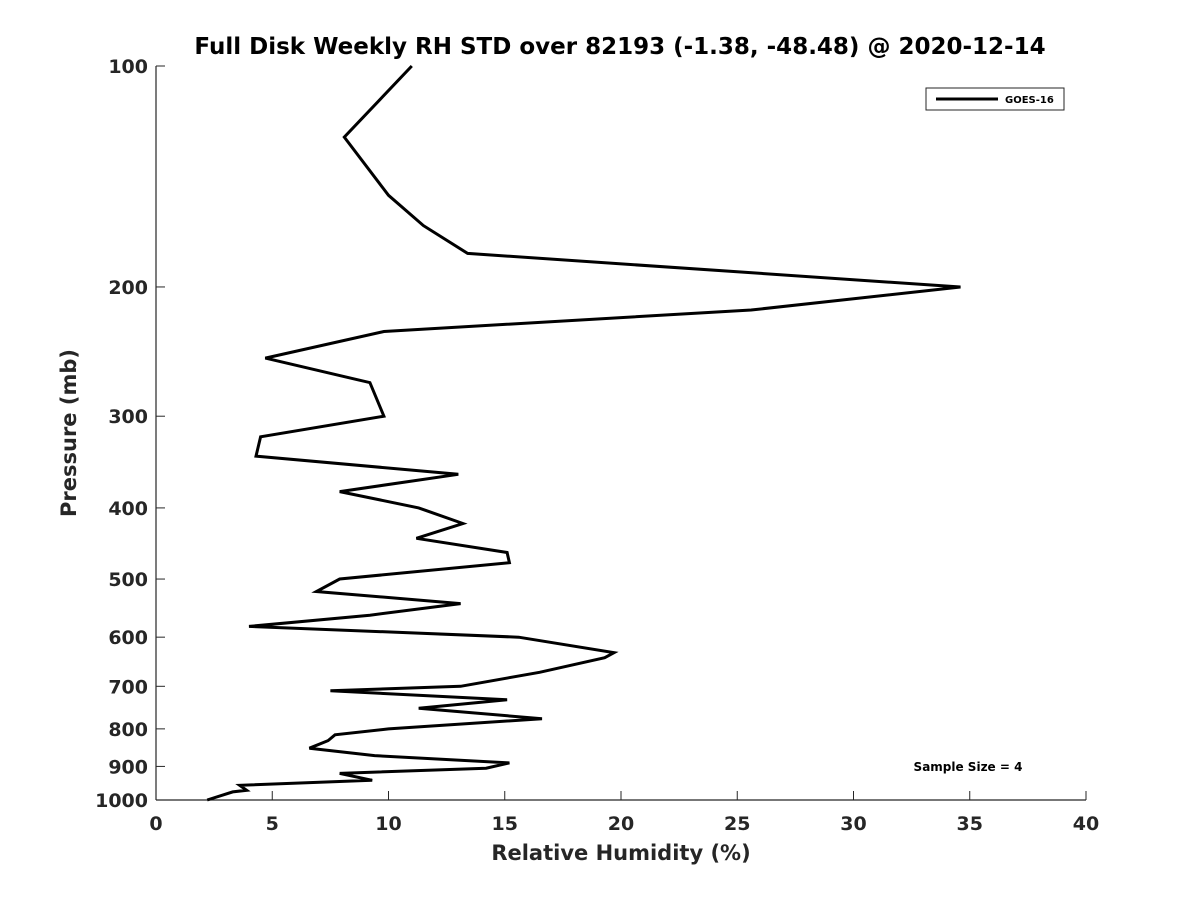 This screenshot has height=900, width=1200. Describe the element at coordinates (121, 801) in the screenshot. I see `y-tick-label: 1000` at that location.